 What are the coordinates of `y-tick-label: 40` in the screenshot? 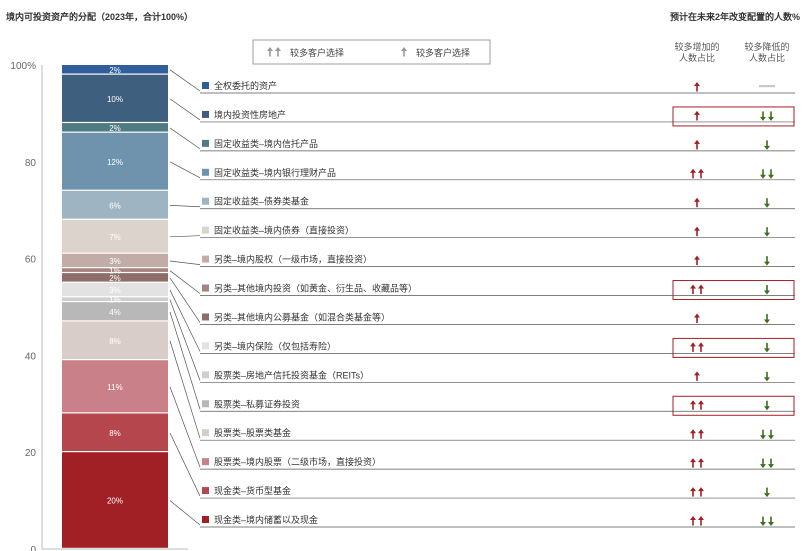 It's located at (31, 356).